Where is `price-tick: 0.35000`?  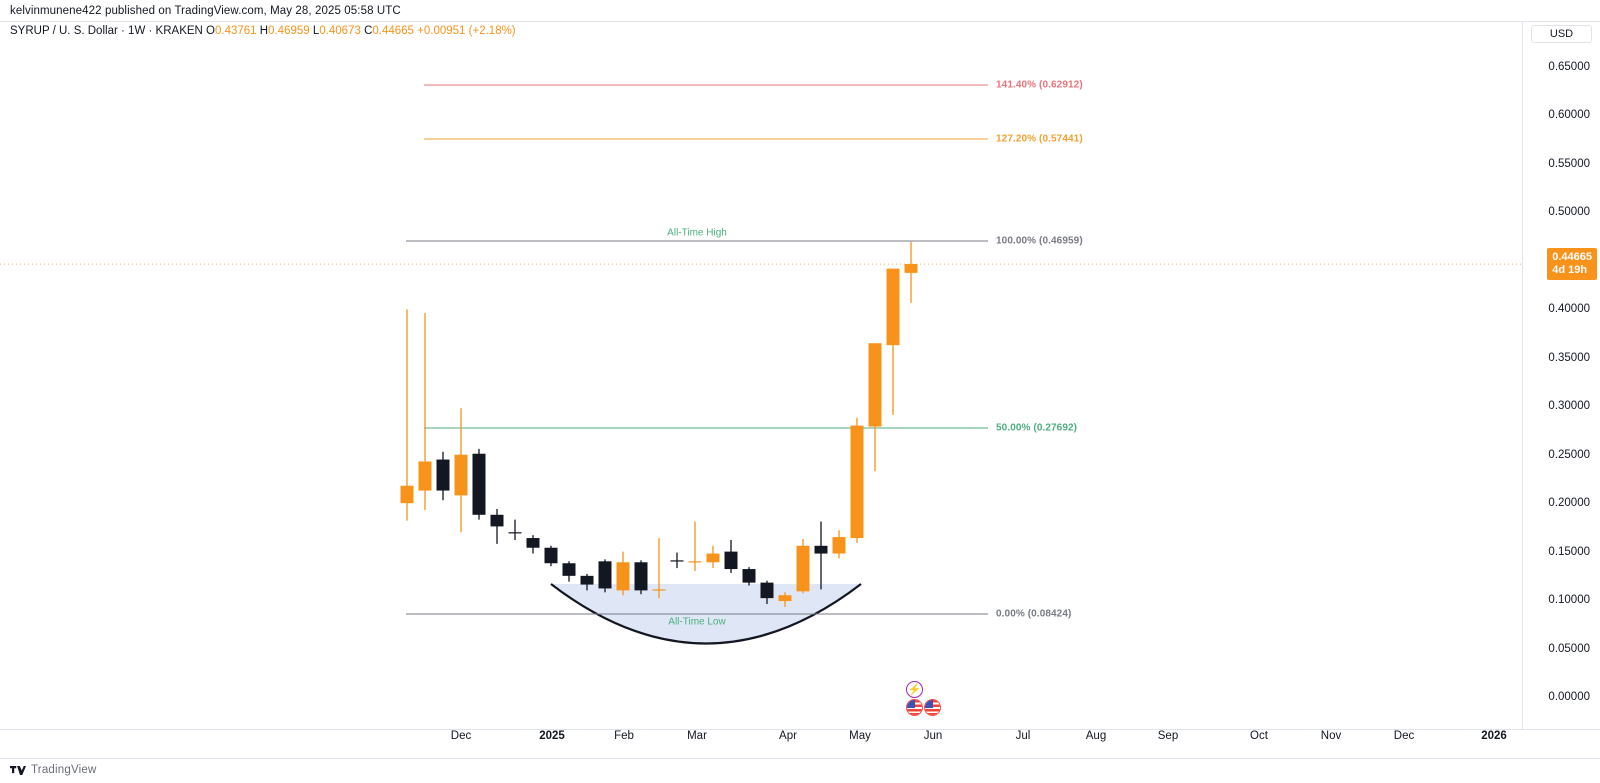 price-tick: 0.35000 is located at coordinates (1569, 357).